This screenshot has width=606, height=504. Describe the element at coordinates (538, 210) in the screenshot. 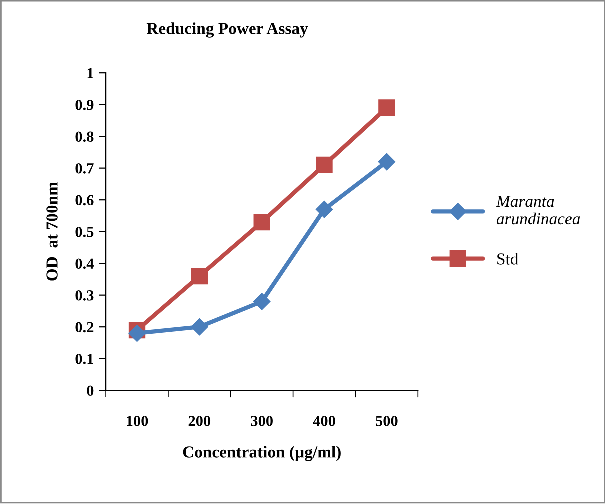

I see `legend-label: Maranta arundinacea` at that location.